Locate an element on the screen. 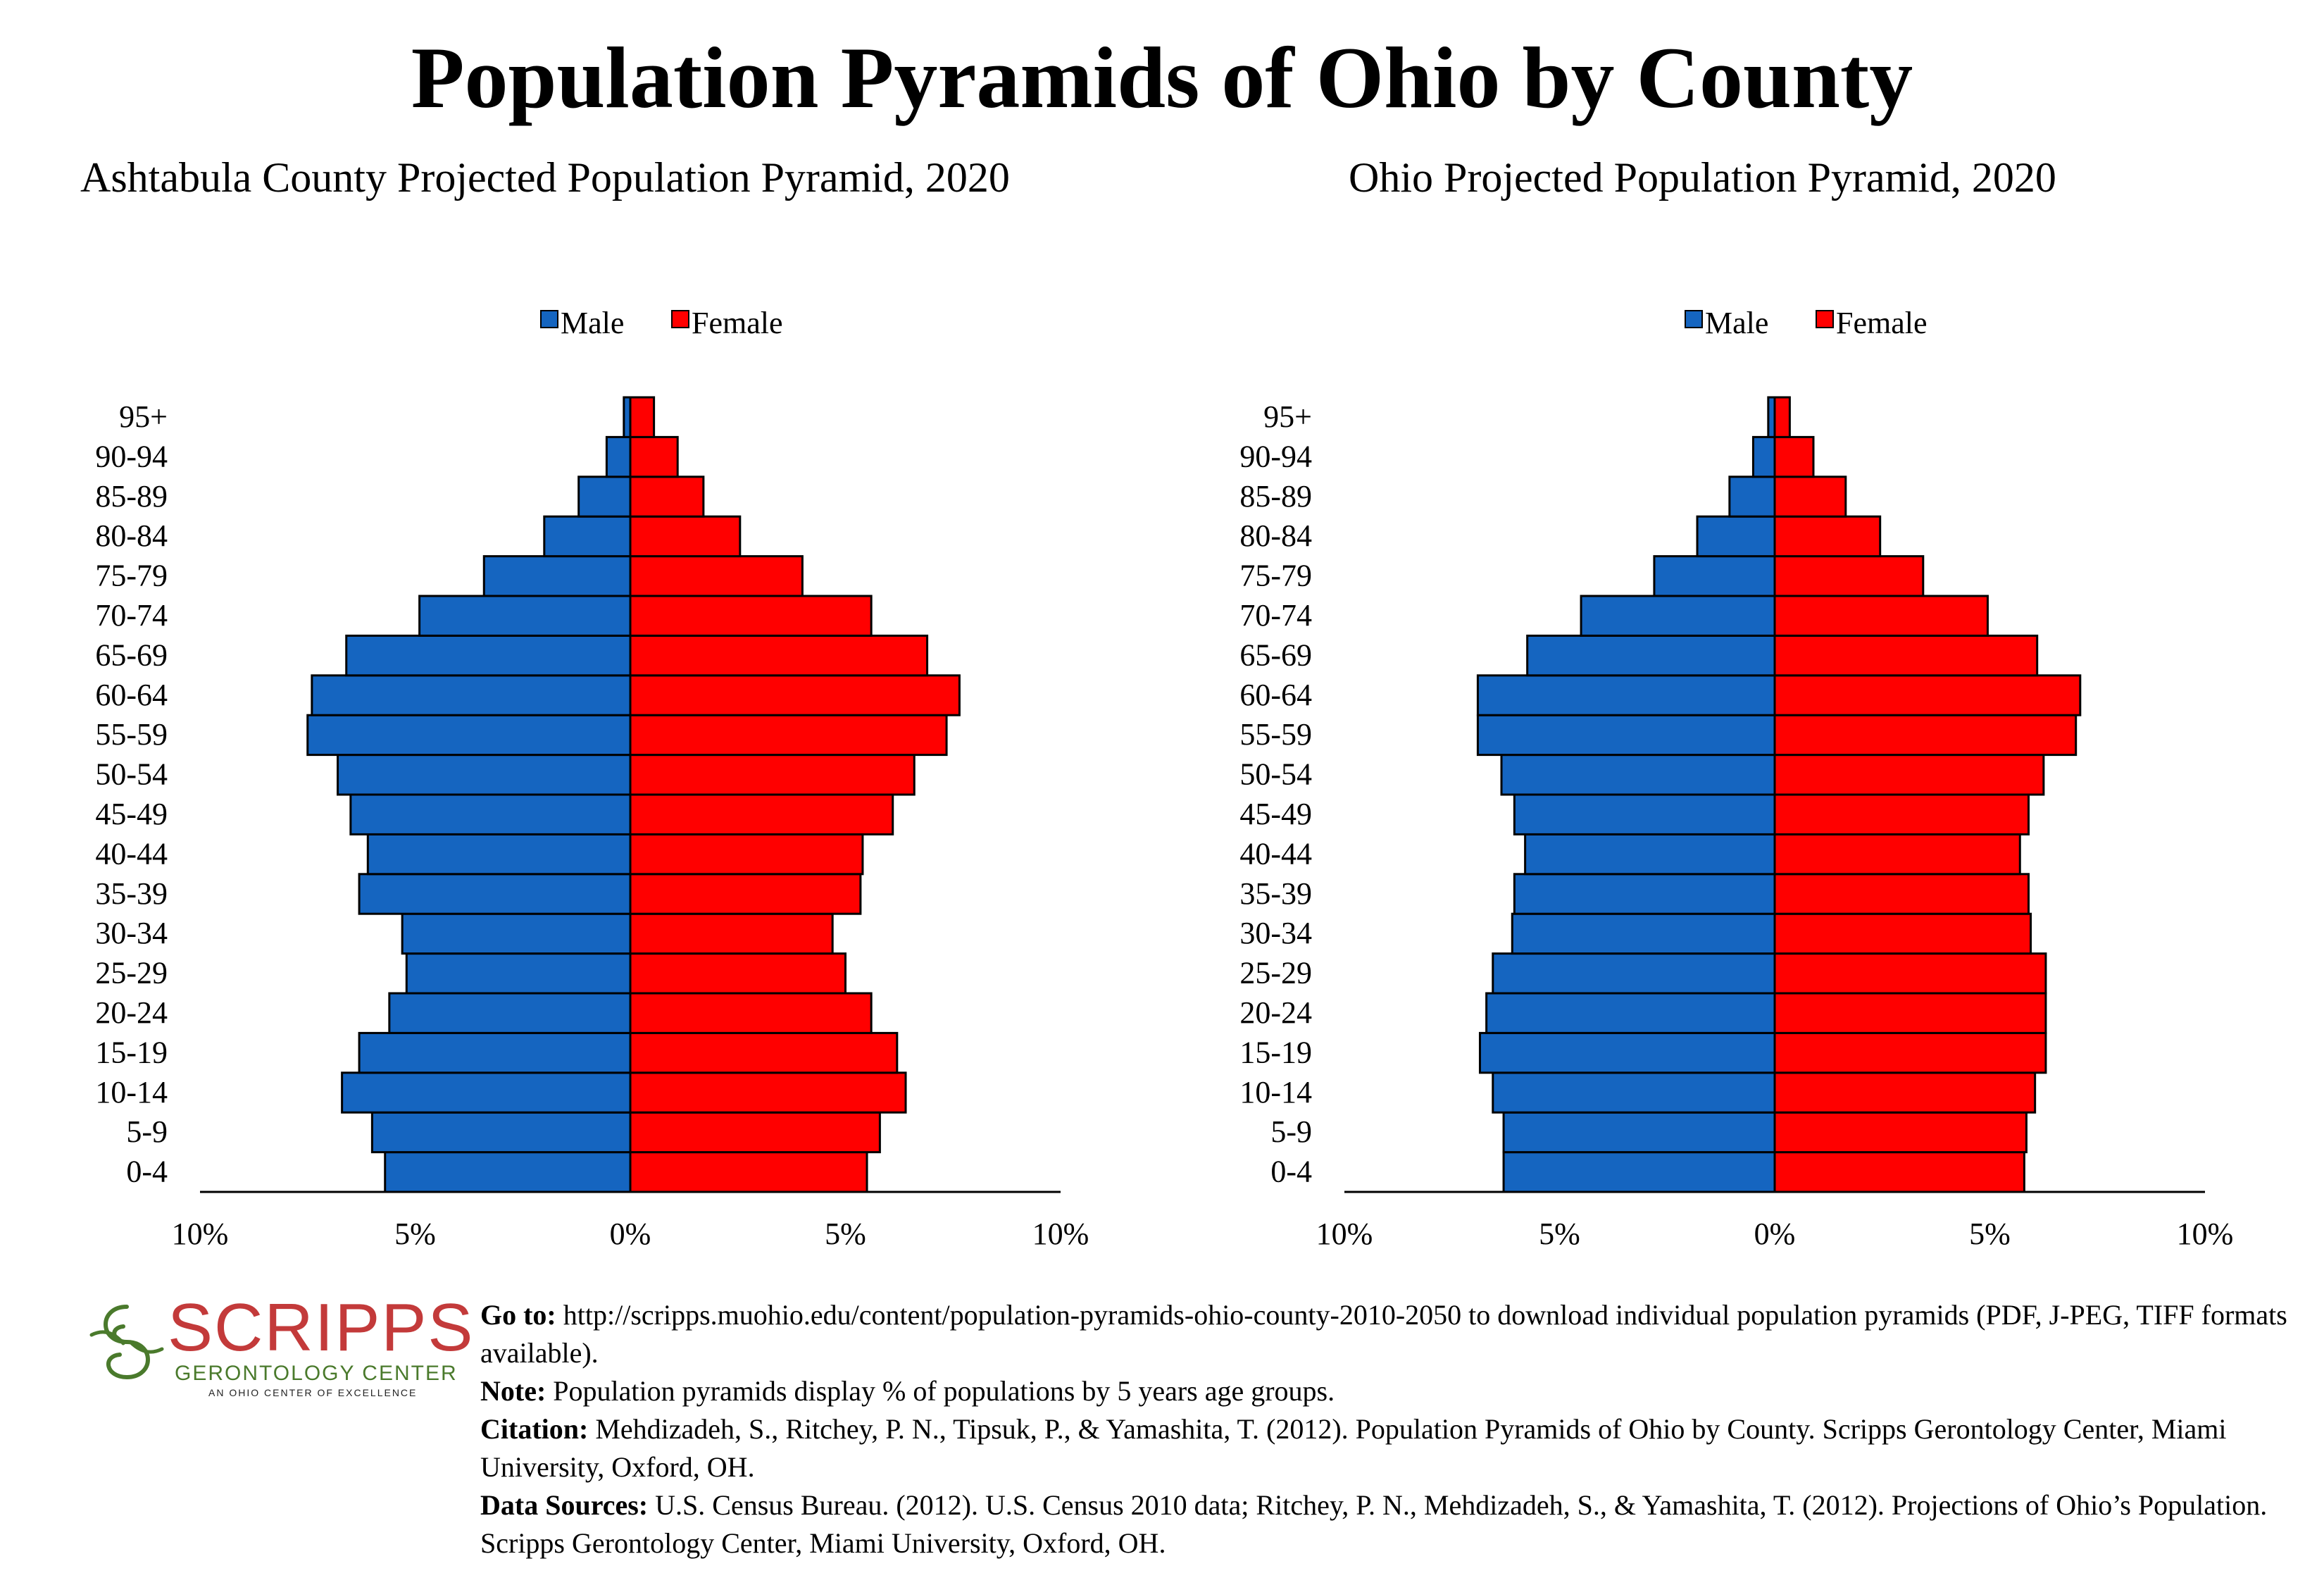 The height and width of the screenshot is (1585, 2324). age-label-50-54: 50-54 is located at coordinates (1275, 775).